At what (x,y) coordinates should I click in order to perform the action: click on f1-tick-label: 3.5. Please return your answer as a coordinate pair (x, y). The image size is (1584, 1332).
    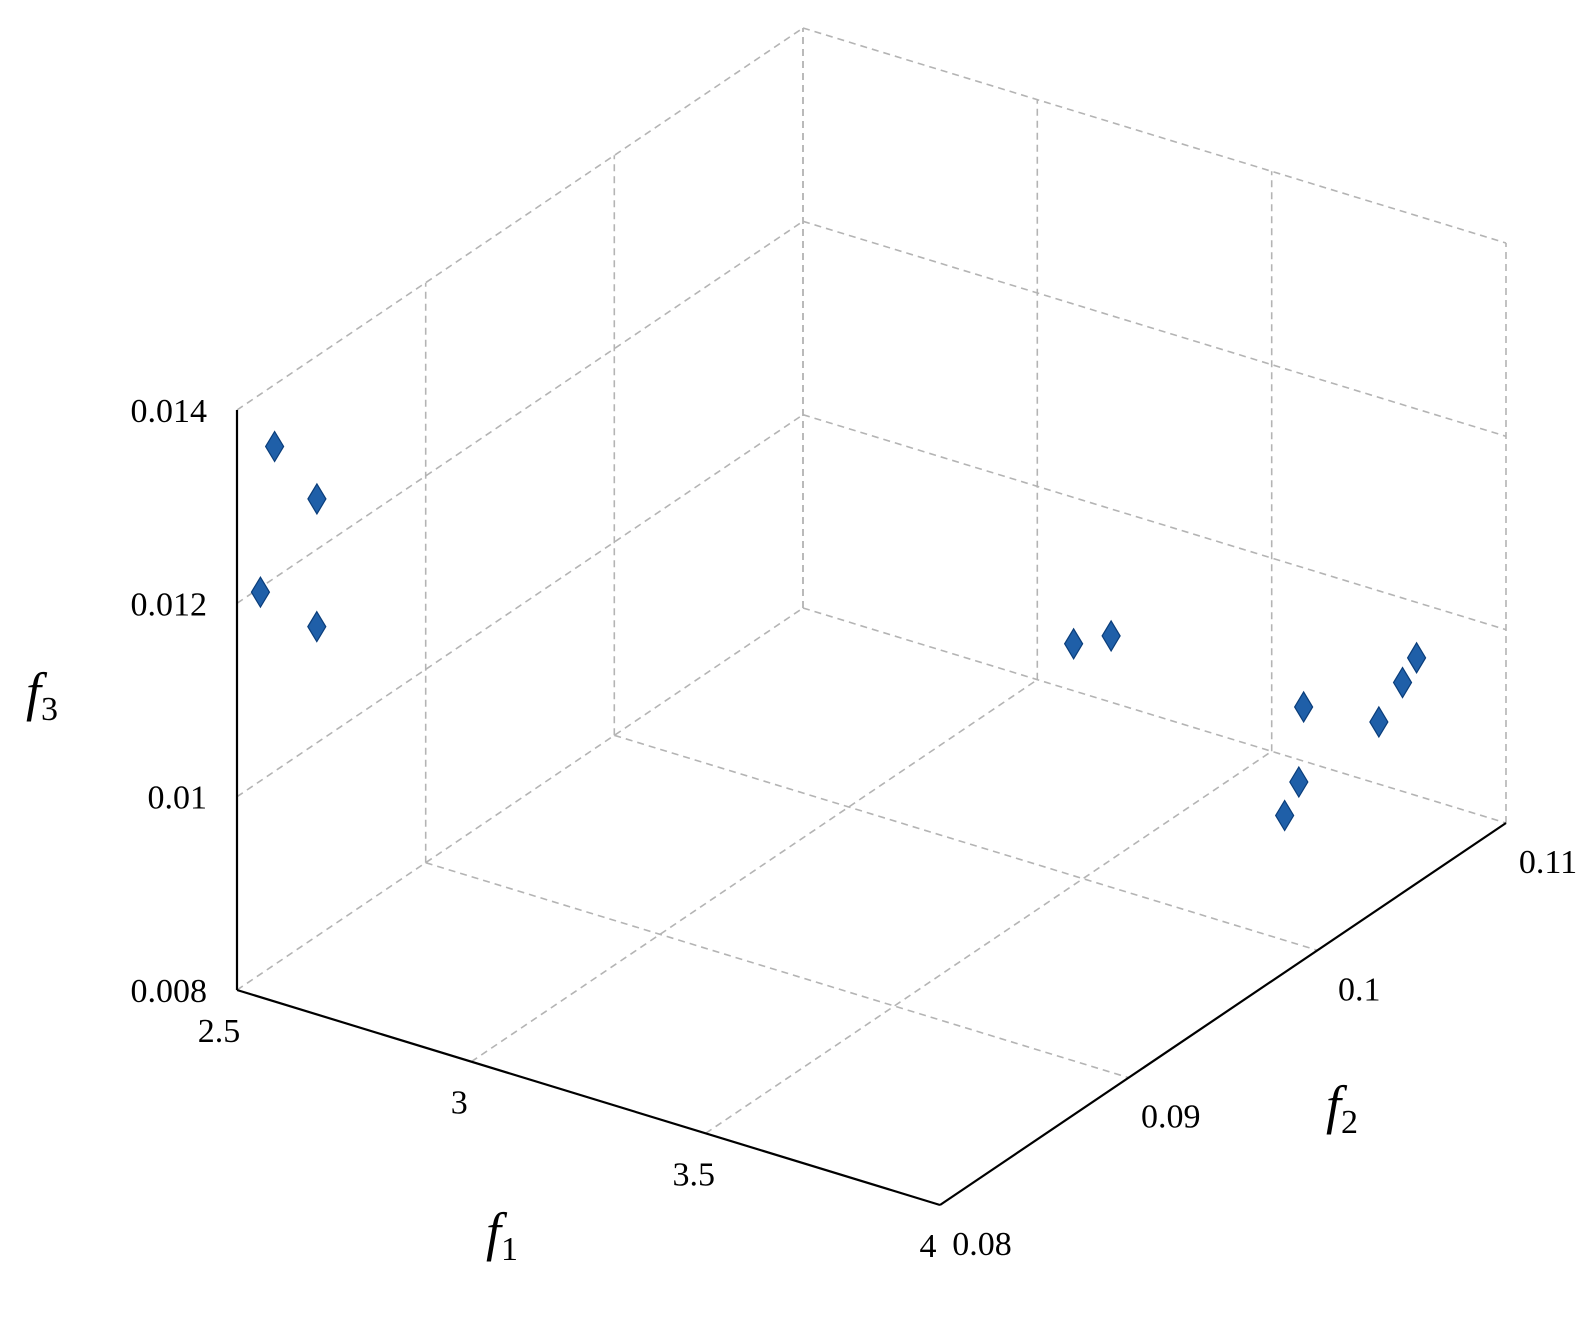
    Looking at the image, I should click on (693, 1174).